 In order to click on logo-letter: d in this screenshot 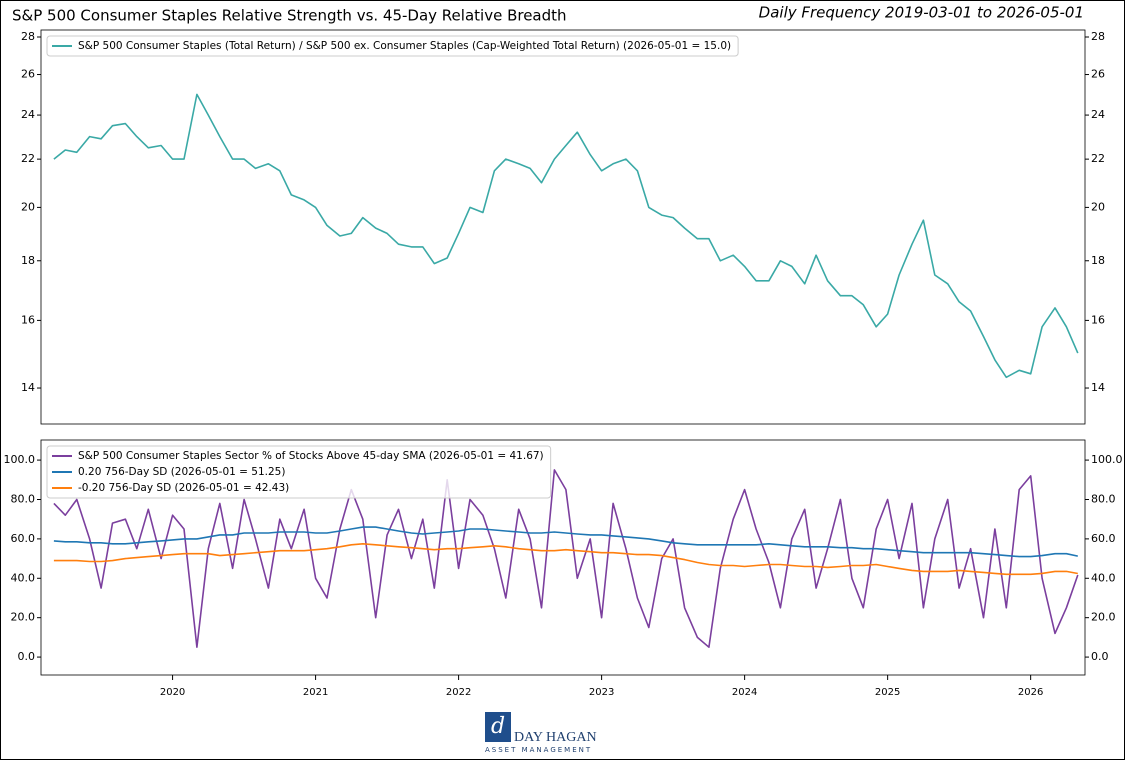, I will do `click(498, 726)`.